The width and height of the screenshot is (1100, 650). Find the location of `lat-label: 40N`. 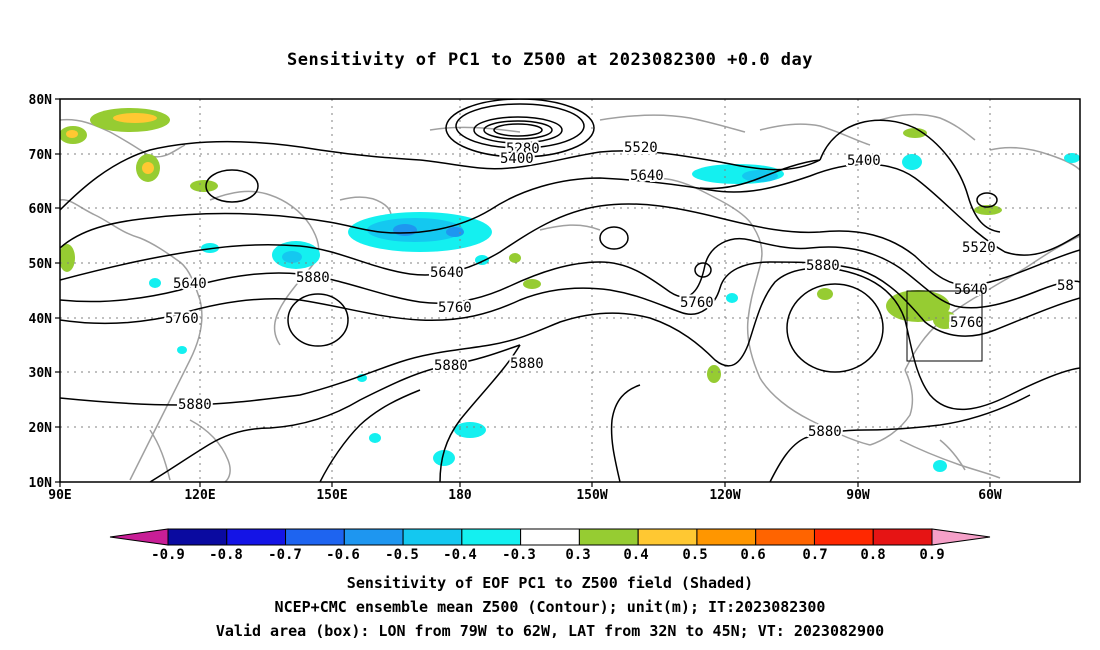

lat-label: 40N is located at coordinates (41, 319).